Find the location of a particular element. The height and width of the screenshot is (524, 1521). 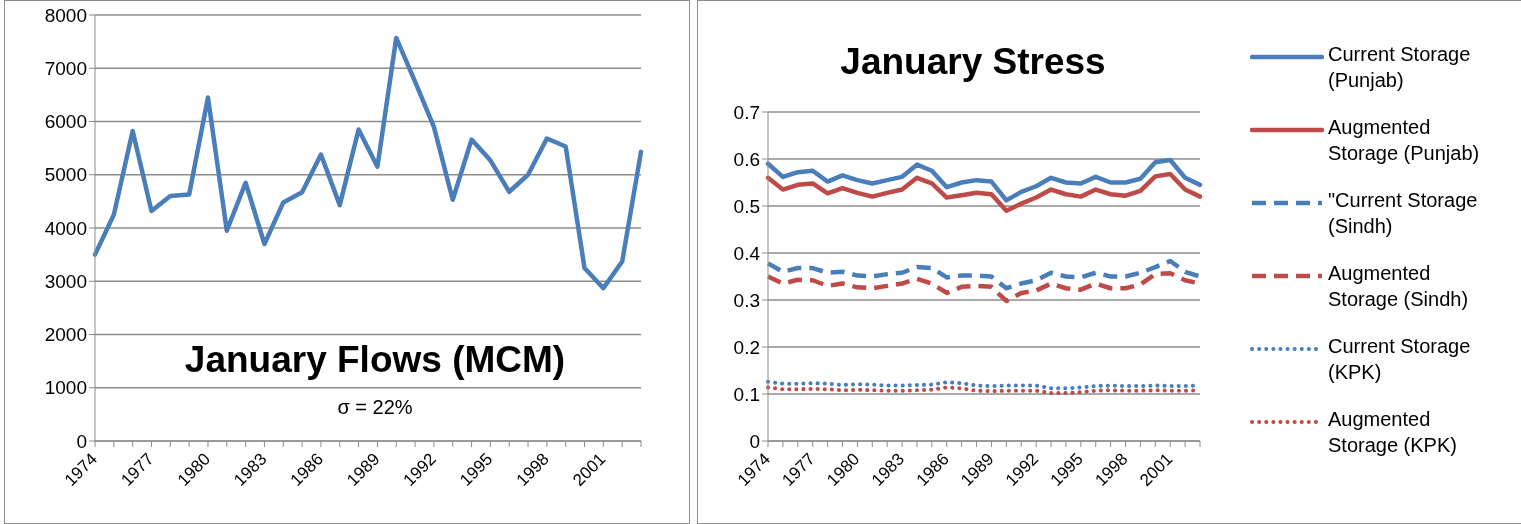

legend-label: Current Storage (KPK) is located at coordinates (1400, 359).